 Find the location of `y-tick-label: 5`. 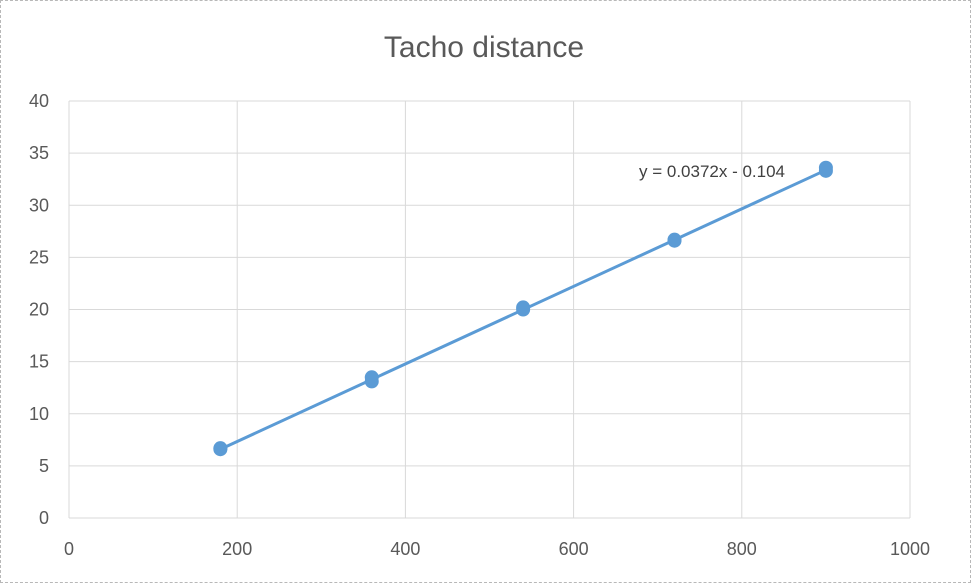

y-tick-label: 5 is located at coordinates (44, 466).